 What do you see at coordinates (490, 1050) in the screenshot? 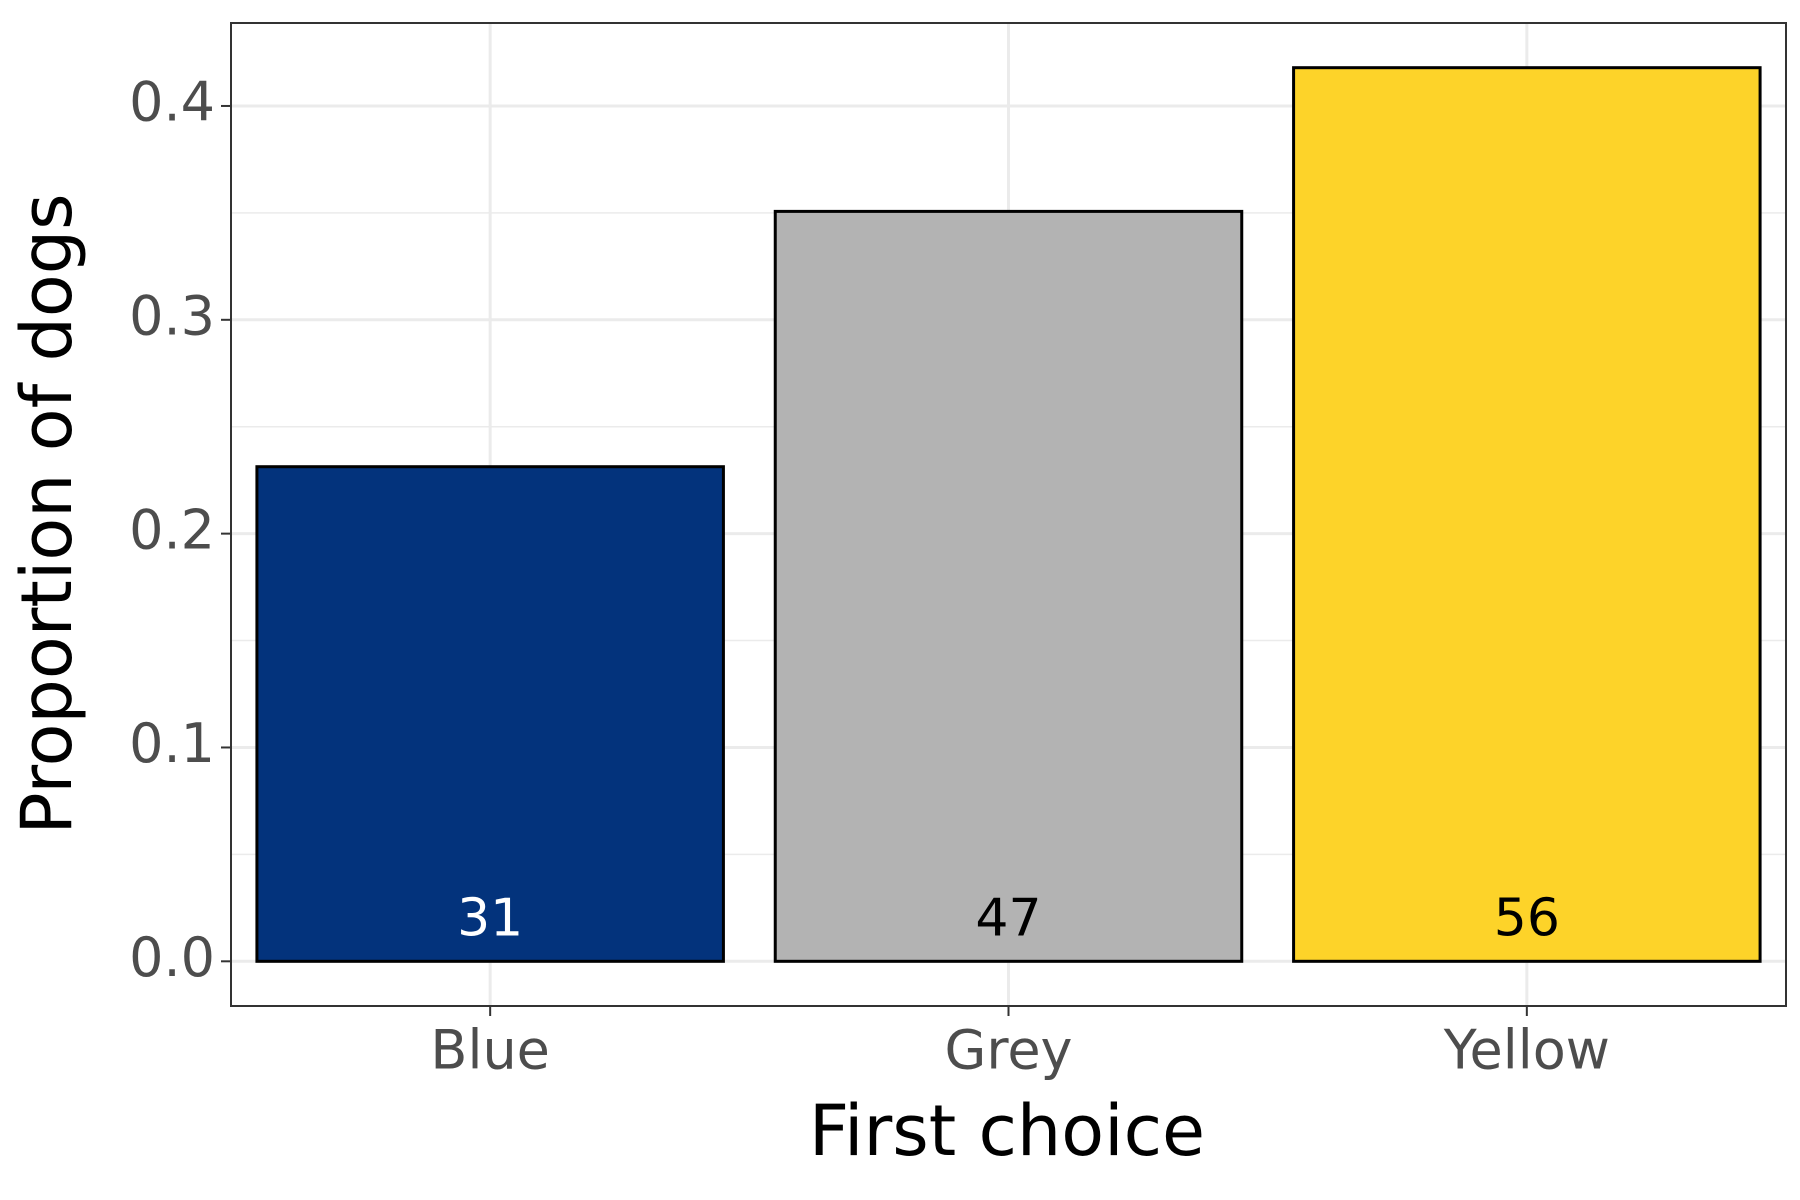
I see `x-tick-label: Blue` at bounding box center [490, 1050].